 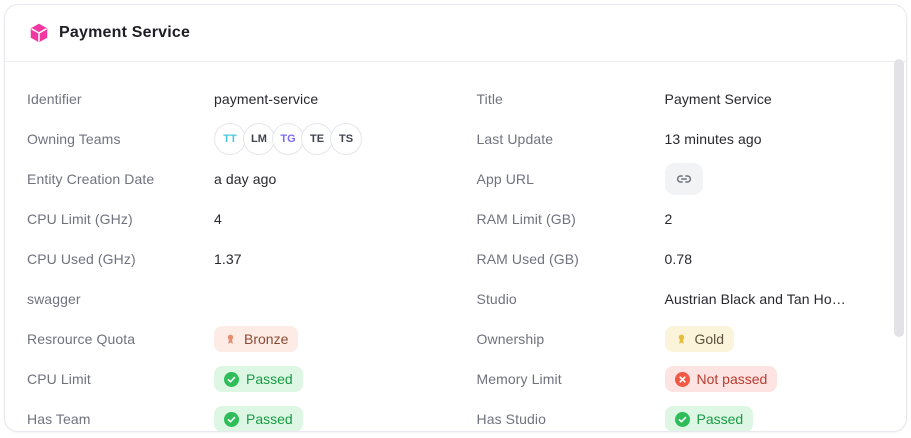 What do you see at coordinates (668, 219) in the screenshot?
I see `field-value: 2` at bounding box center [668, 219].